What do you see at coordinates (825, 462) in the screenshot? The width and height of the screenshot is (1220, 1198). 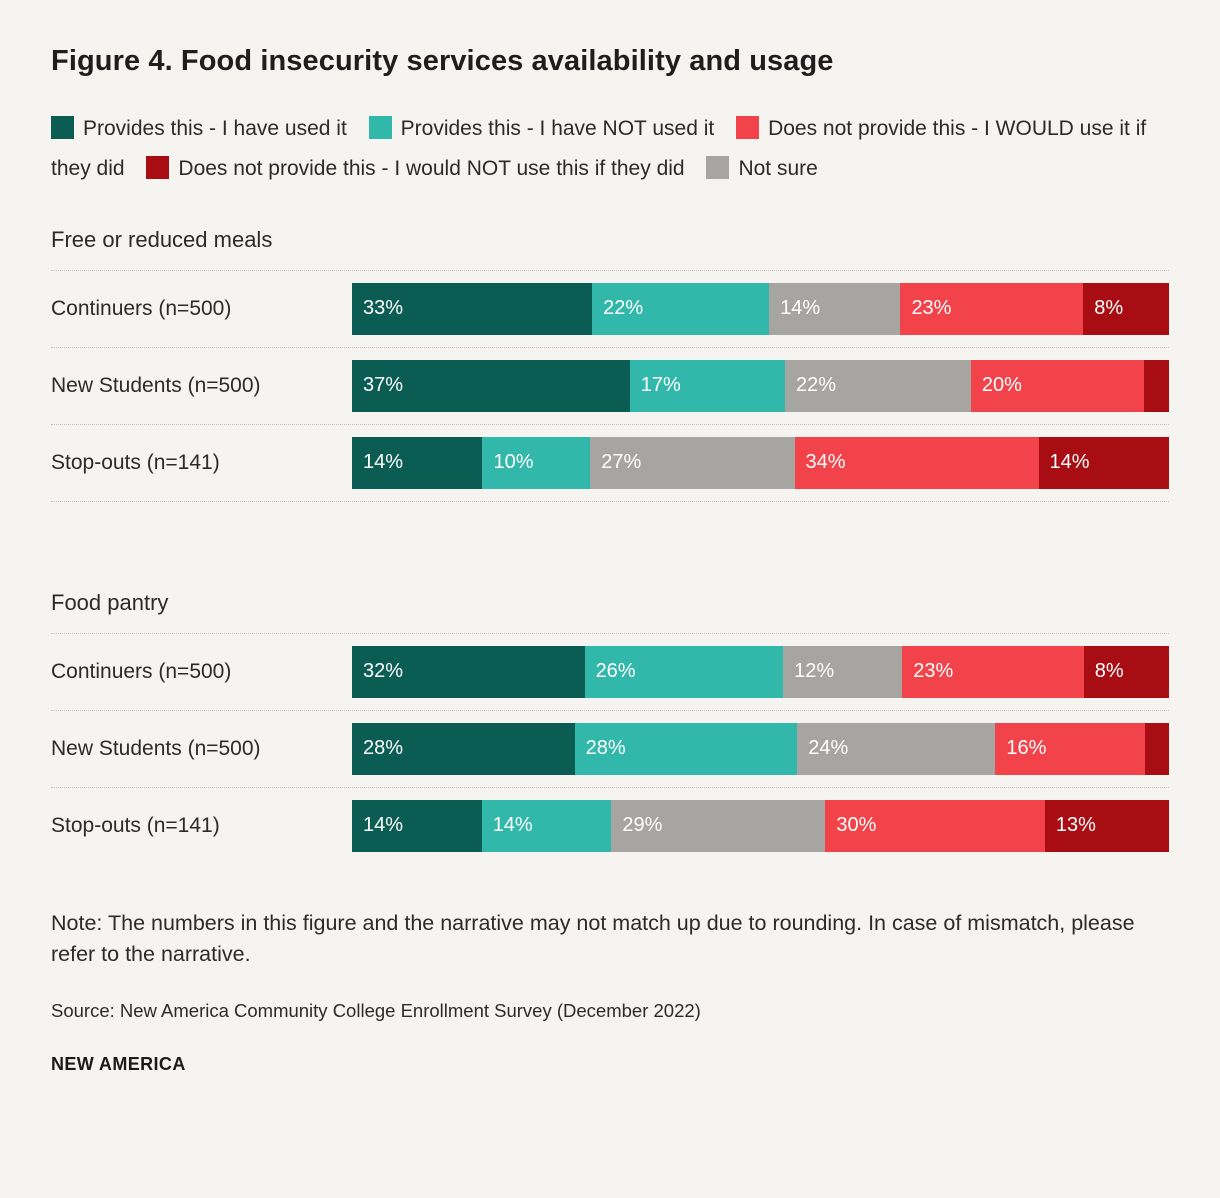 I see `bar-value-label: 34%` at bounding box center [825, 462].